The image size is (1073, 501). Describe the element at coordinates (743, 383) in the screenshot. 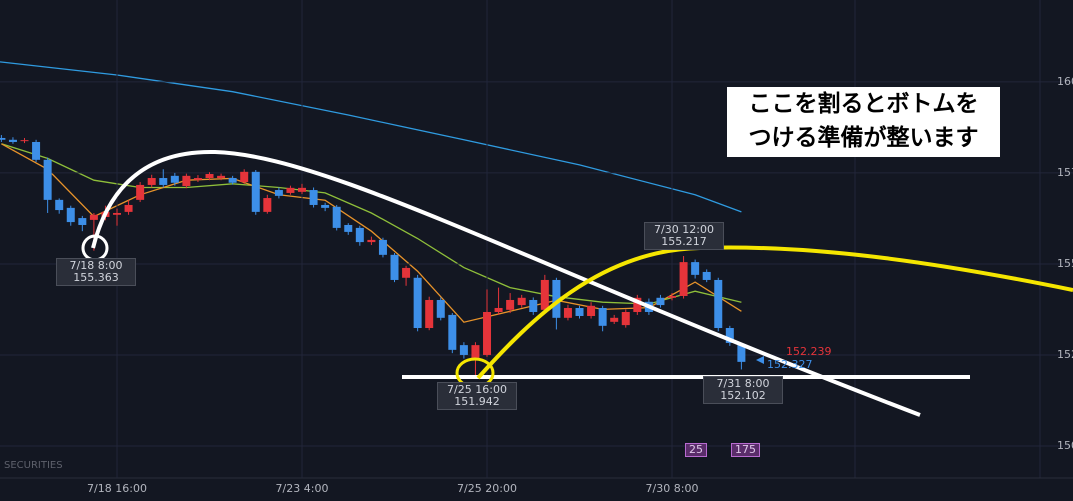

I see `tag-time: 7/31 8:00` at that location.